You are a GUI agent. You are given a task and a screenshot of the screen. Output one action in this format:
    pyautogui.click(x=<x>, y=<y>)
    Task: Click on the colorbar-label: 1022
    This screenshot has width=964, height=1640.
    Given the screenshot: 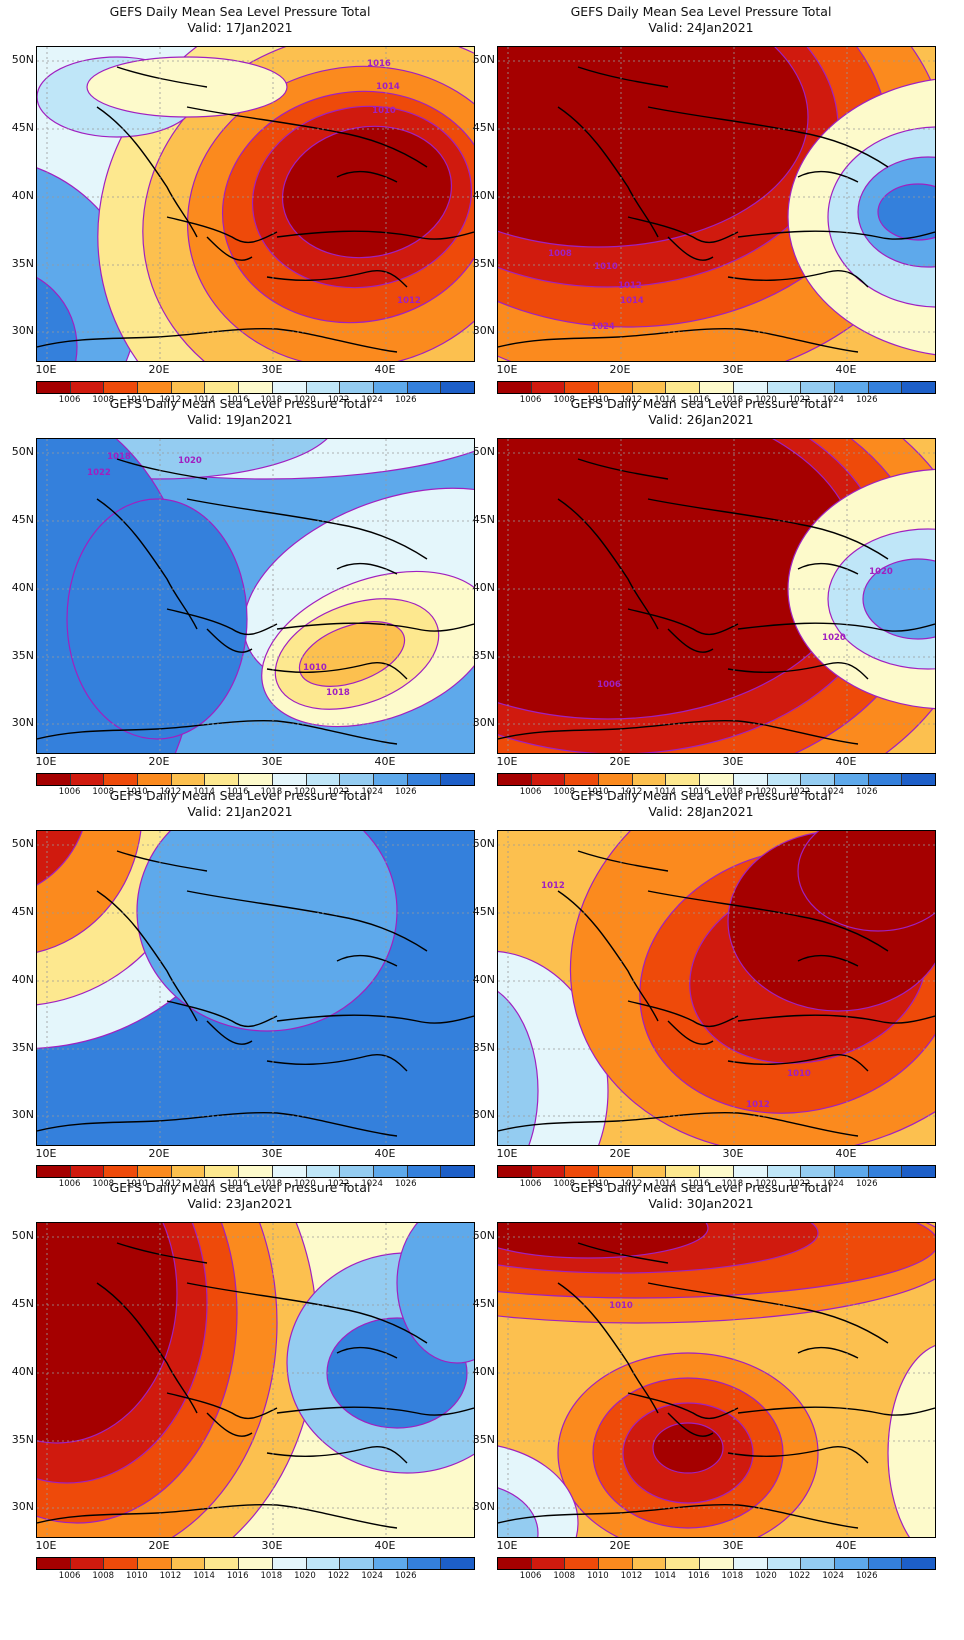 What is the action you would take?
    pyautogui.click(x=799, y=1576)
    